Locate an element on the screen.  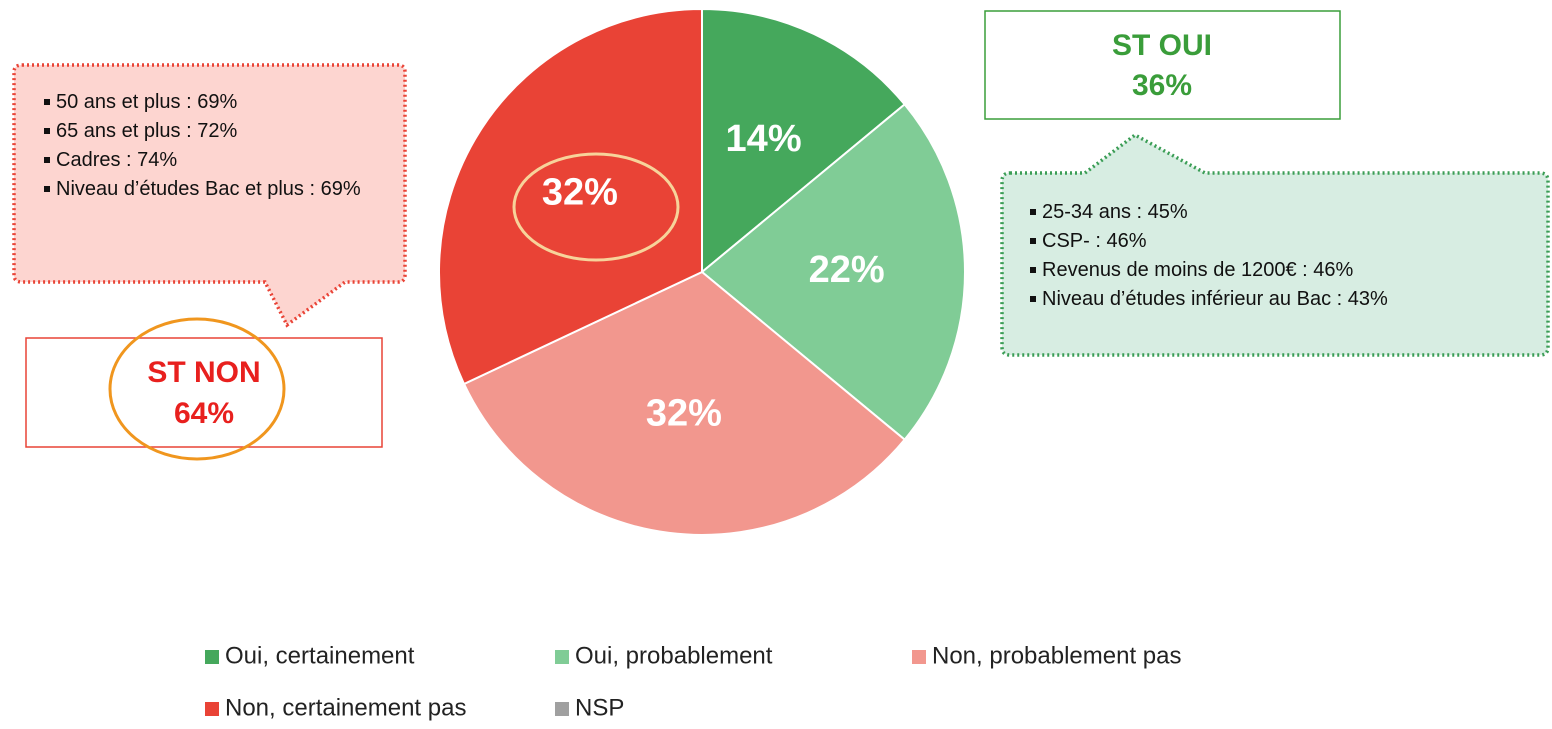
note-item: CSP- : 46% is located at coordinates (1285, 241).